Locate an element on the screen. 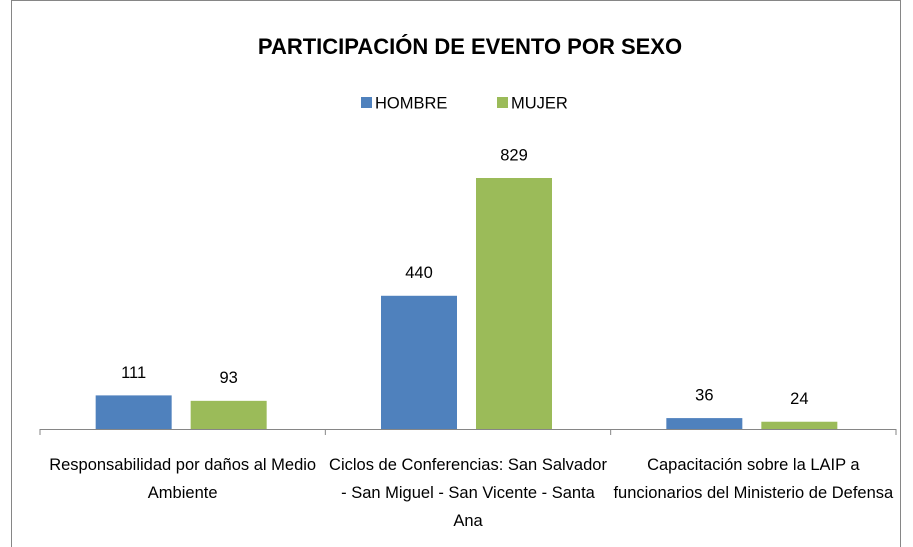  data-label: 829 is located at coordinates (514, 155).